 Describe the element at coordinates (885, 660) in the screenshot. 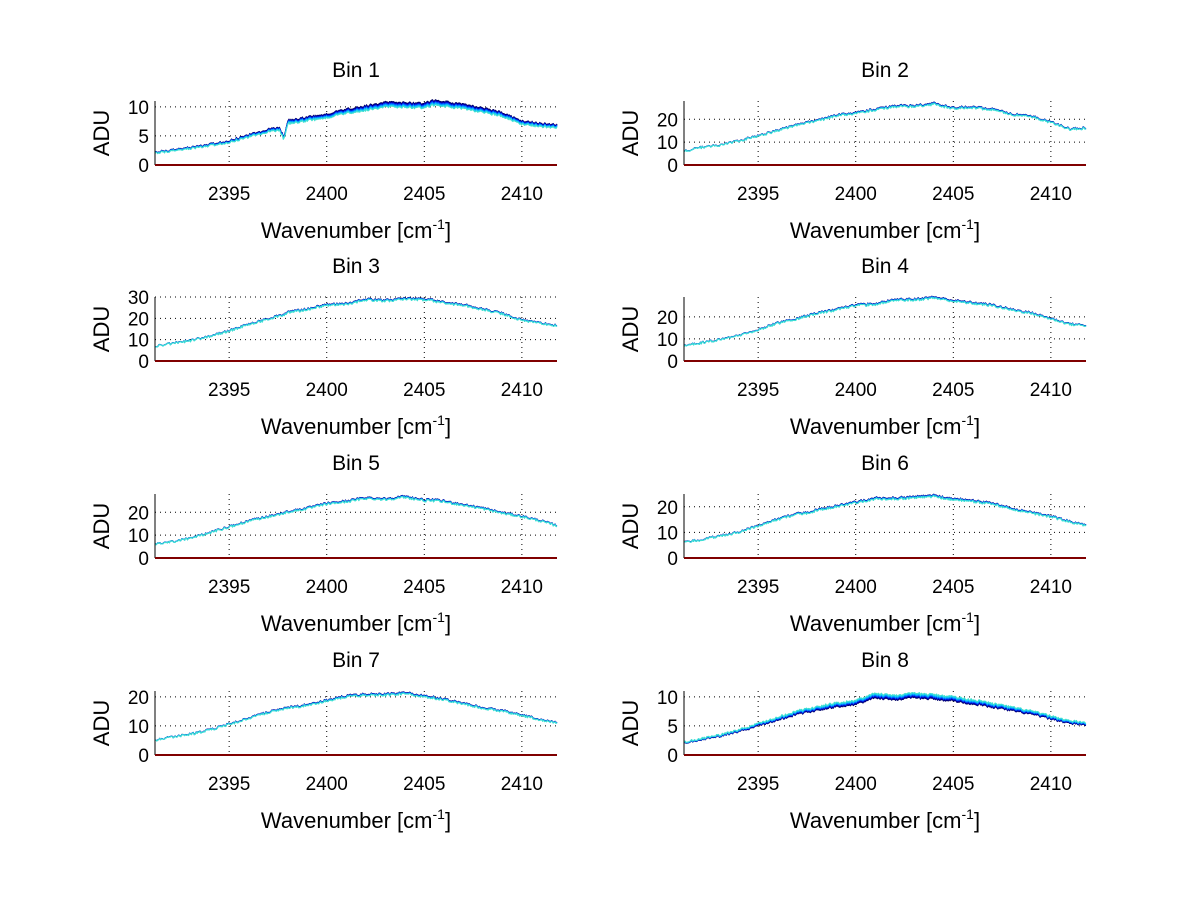

I see `subplot-title: Bin 8` at that location.